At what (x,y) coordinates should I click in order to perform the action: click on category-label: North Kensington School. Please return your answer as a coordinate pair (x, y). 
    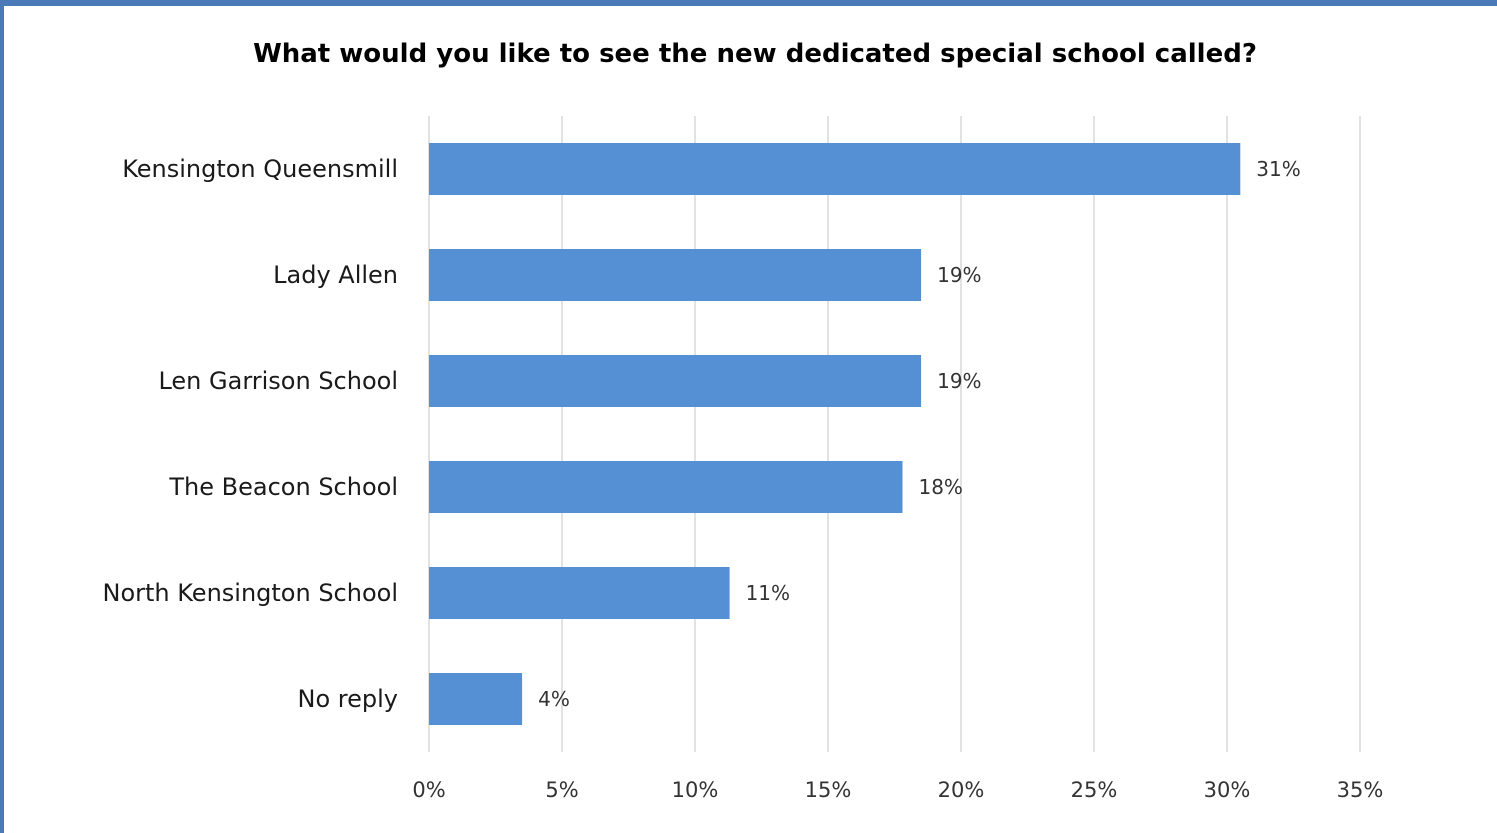
    Looking at the image, I should click on (251, 593).